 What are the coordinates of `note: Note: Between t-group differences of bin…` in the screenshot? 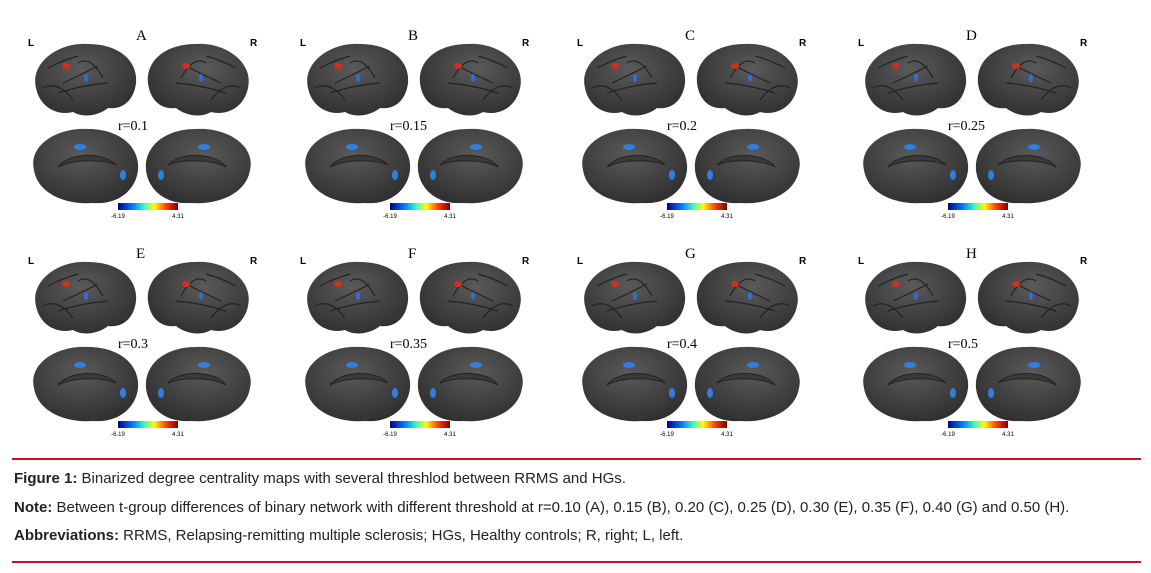 It's located at (541, 507).